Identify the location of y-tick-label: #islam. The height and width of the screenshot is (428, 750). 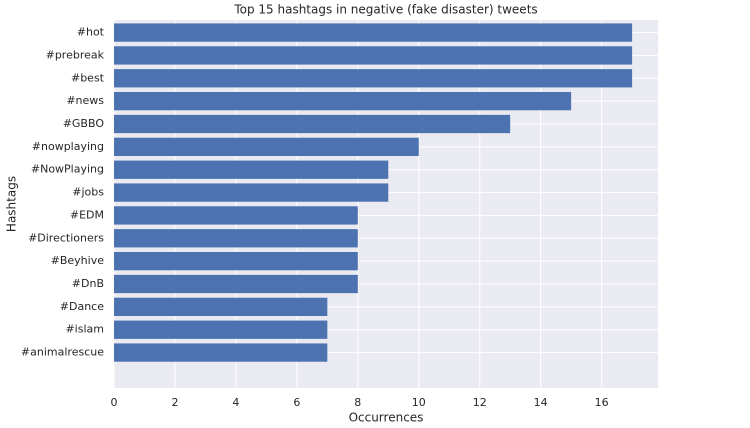
(84, 329).